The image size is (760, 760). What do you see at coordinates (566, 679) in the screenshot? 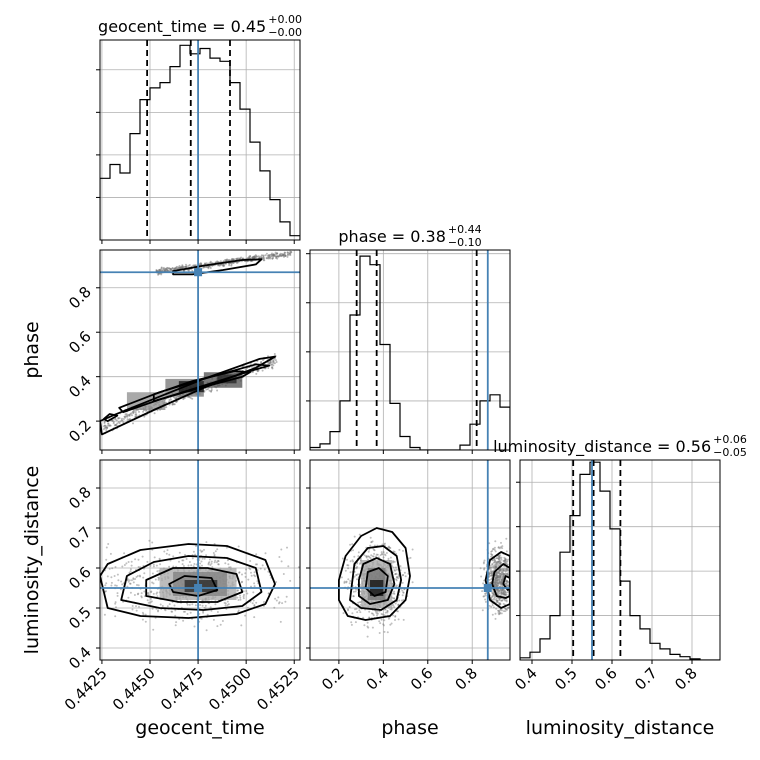
I see `x-tick-label: 0.5` at bounding box center [566, 679].